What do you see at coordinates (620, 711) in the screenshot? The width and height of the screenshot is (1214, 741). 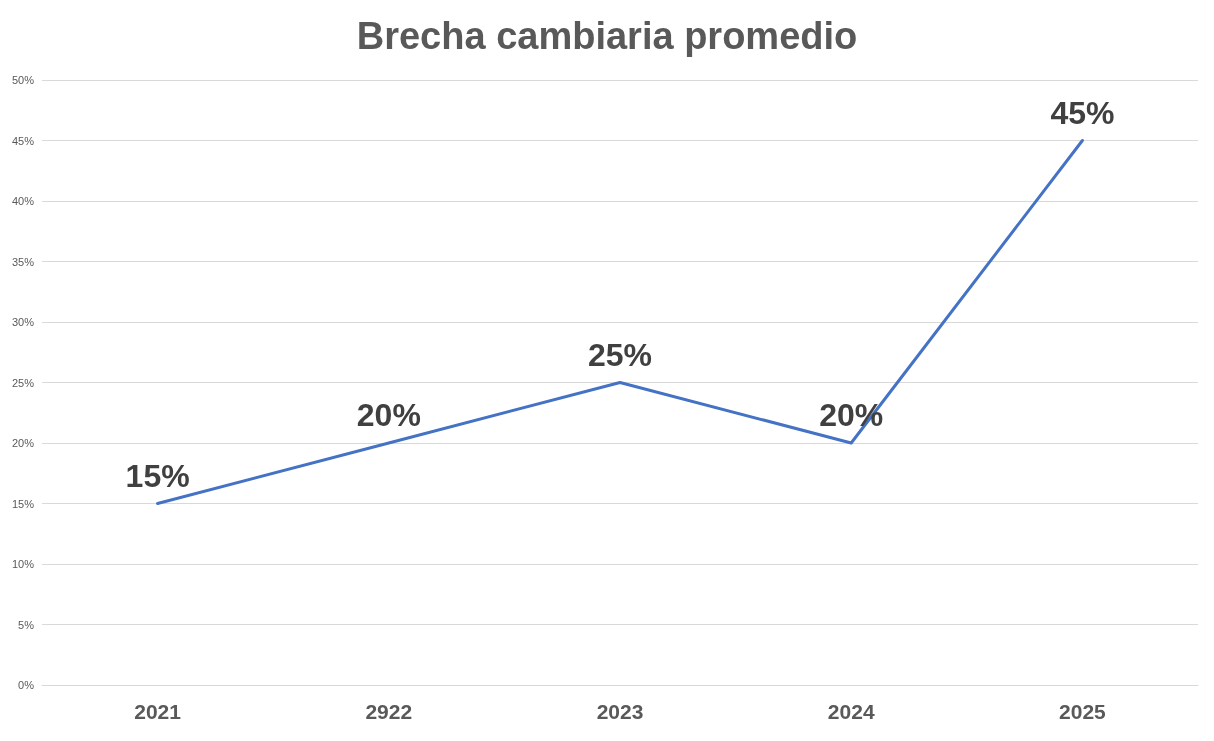 I see `x-tick-label: 2023` at bounding box center [620, 711].